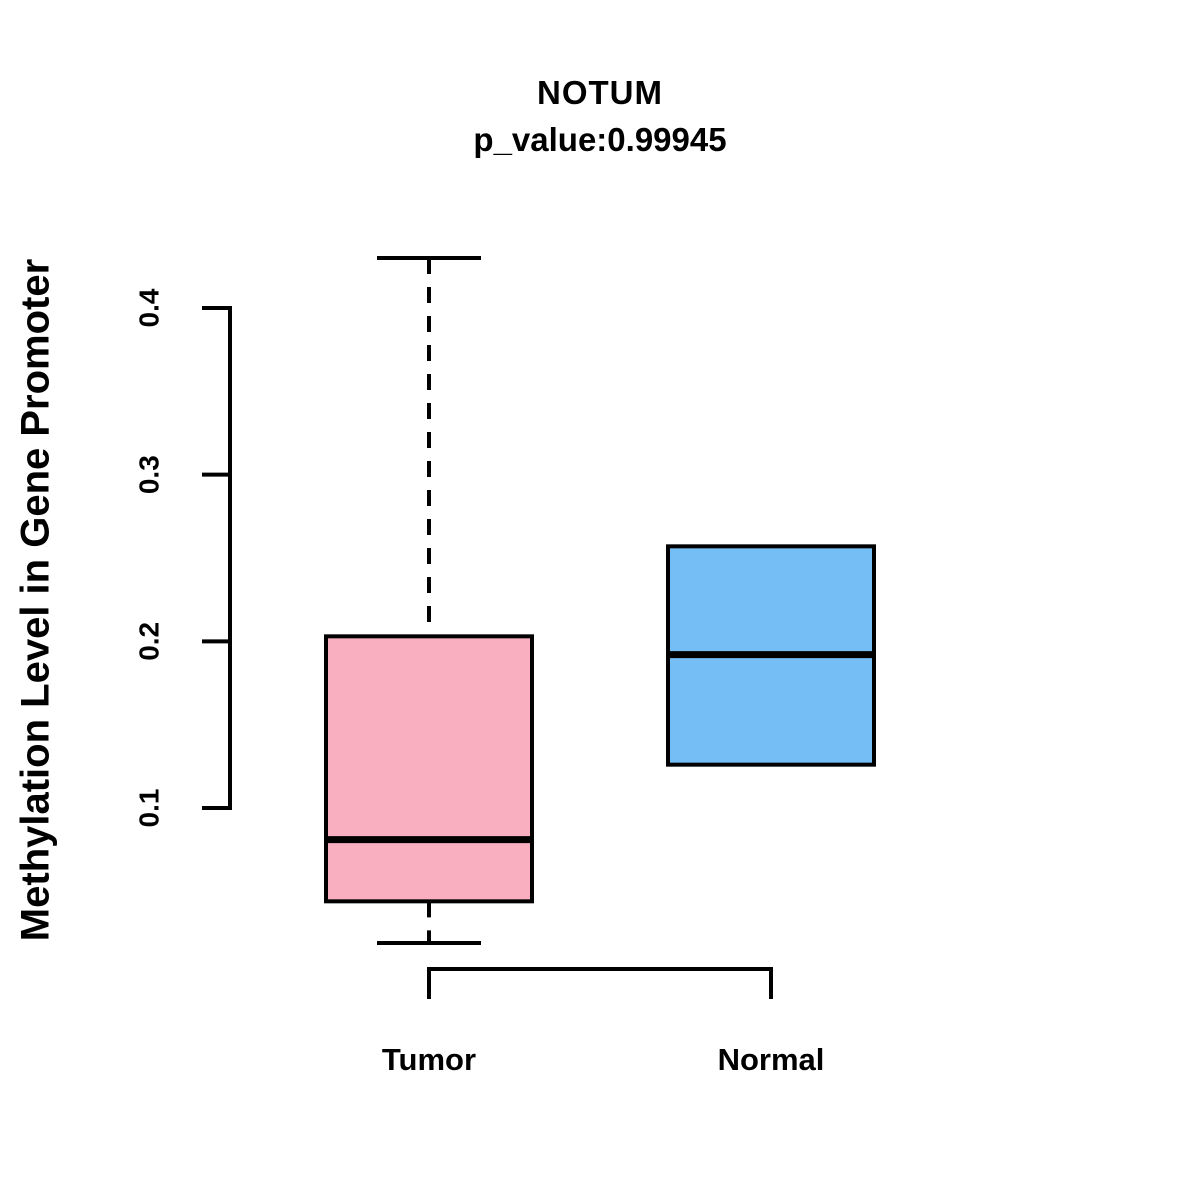 The width and height of the screenshot is (1200, 1200). Describe the element at coordinates (149, 474) in the screenshot. I see `y-tick-label: 0.3` at that location.